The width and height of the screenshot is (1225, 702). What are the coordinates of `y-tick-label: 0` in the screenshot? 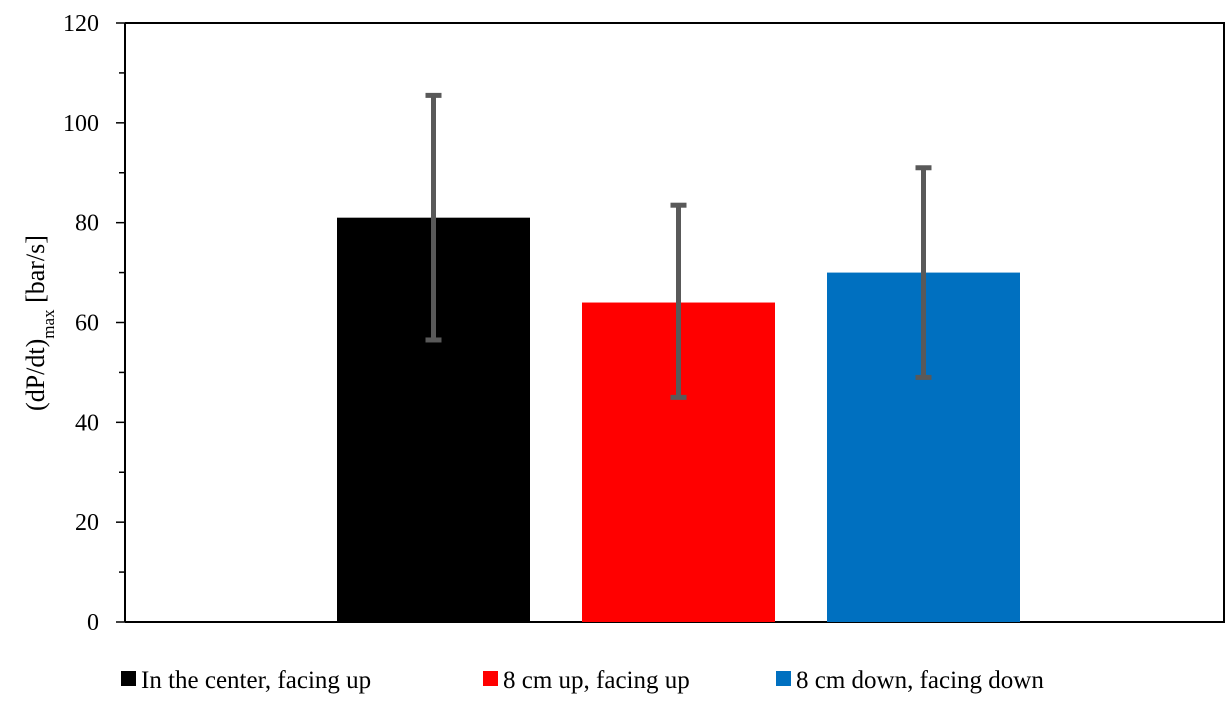 It's located at (93, 623).